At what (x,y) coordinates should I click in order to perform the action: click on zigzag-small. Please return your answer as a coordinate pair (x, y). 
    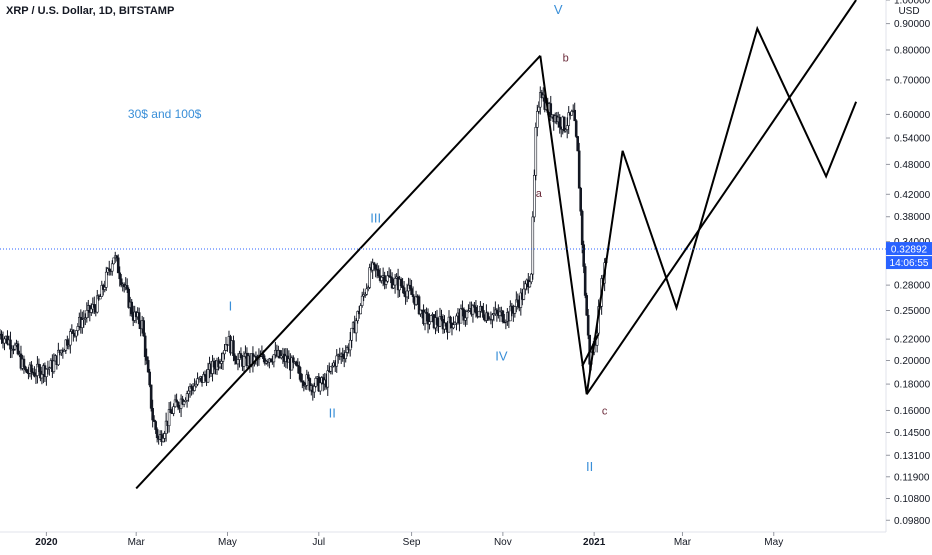
    Looking at the image, I should click on (590, 350).